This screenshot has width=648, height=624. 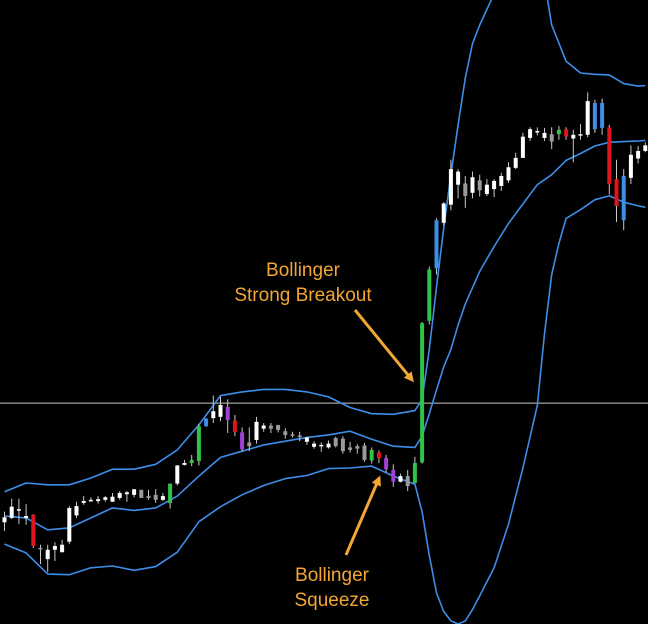 What do you see at coordinates (332, 575) in the screenshot?
I see `annotation-squeeze-line1: Bollinger` at bounding box center [332, 575].